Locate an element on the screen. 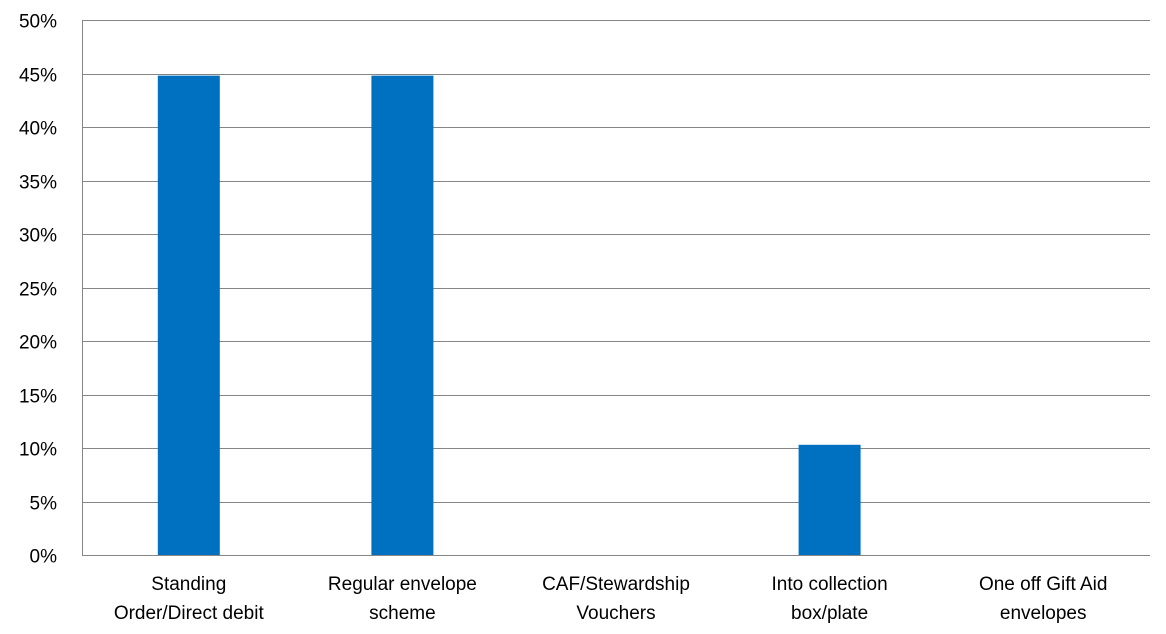  y-tick-label: 25% is located at coordinates (38, 290).